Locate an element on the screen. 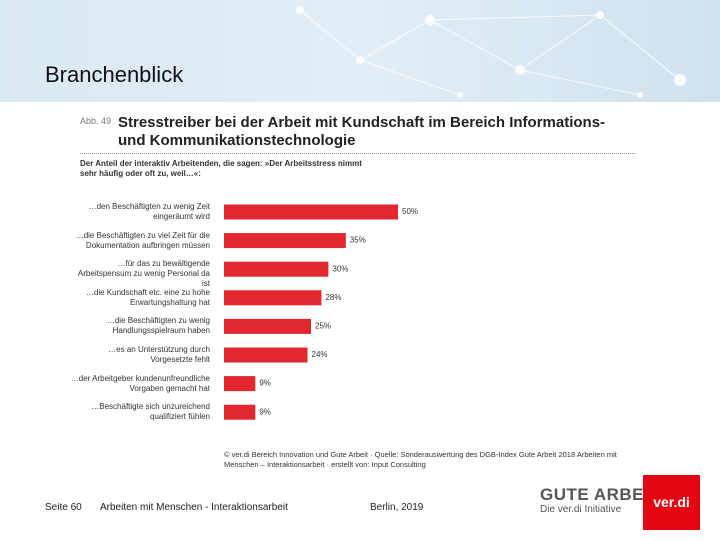 The image size is (720, 540). value-label: 24% is located at coordinates (320, 354).